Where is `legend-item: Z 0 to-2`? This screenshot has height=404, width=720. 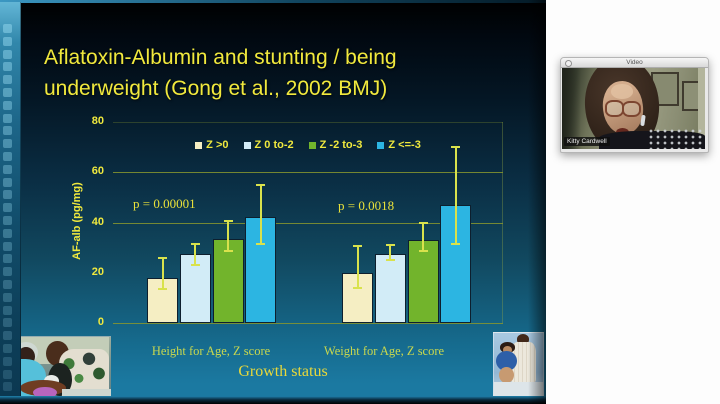
legend-item: Z 0 to-2 is located at coordinates (268, 145).